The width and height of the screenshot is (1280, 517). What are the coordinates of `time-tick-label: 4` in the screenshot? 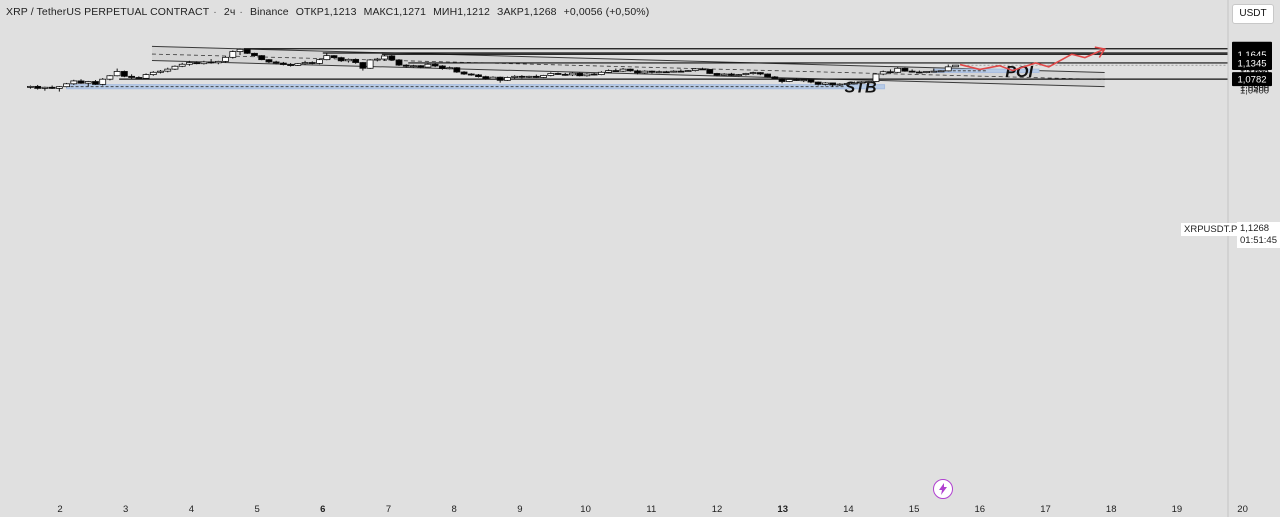 It's located at (191, 509).